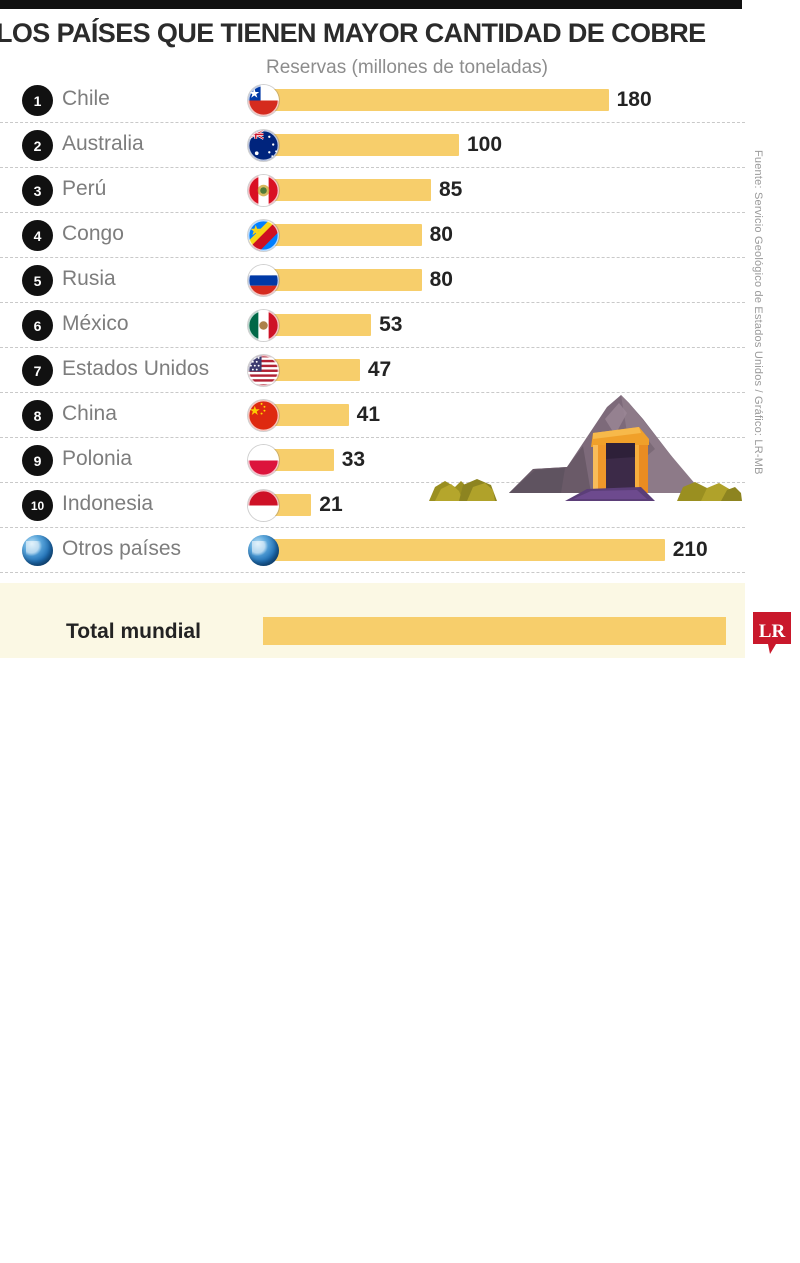 Image resolution: width=800 pixels, height=1263 pixels. I want to click on country-label: Chile, so click(86, 98).